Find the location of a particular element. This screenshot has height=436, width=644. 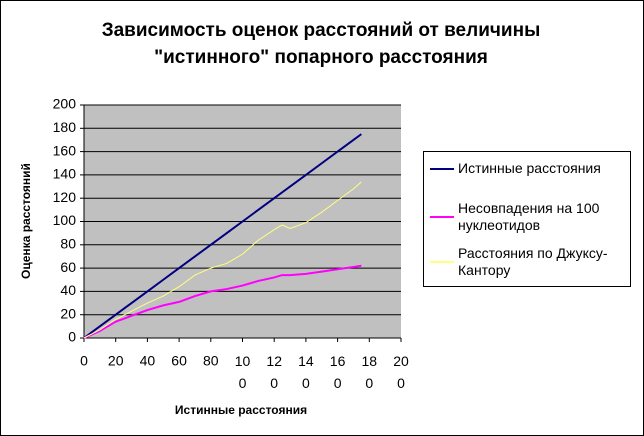

y-tick-label: 100 is located at coordinates (65, 220).